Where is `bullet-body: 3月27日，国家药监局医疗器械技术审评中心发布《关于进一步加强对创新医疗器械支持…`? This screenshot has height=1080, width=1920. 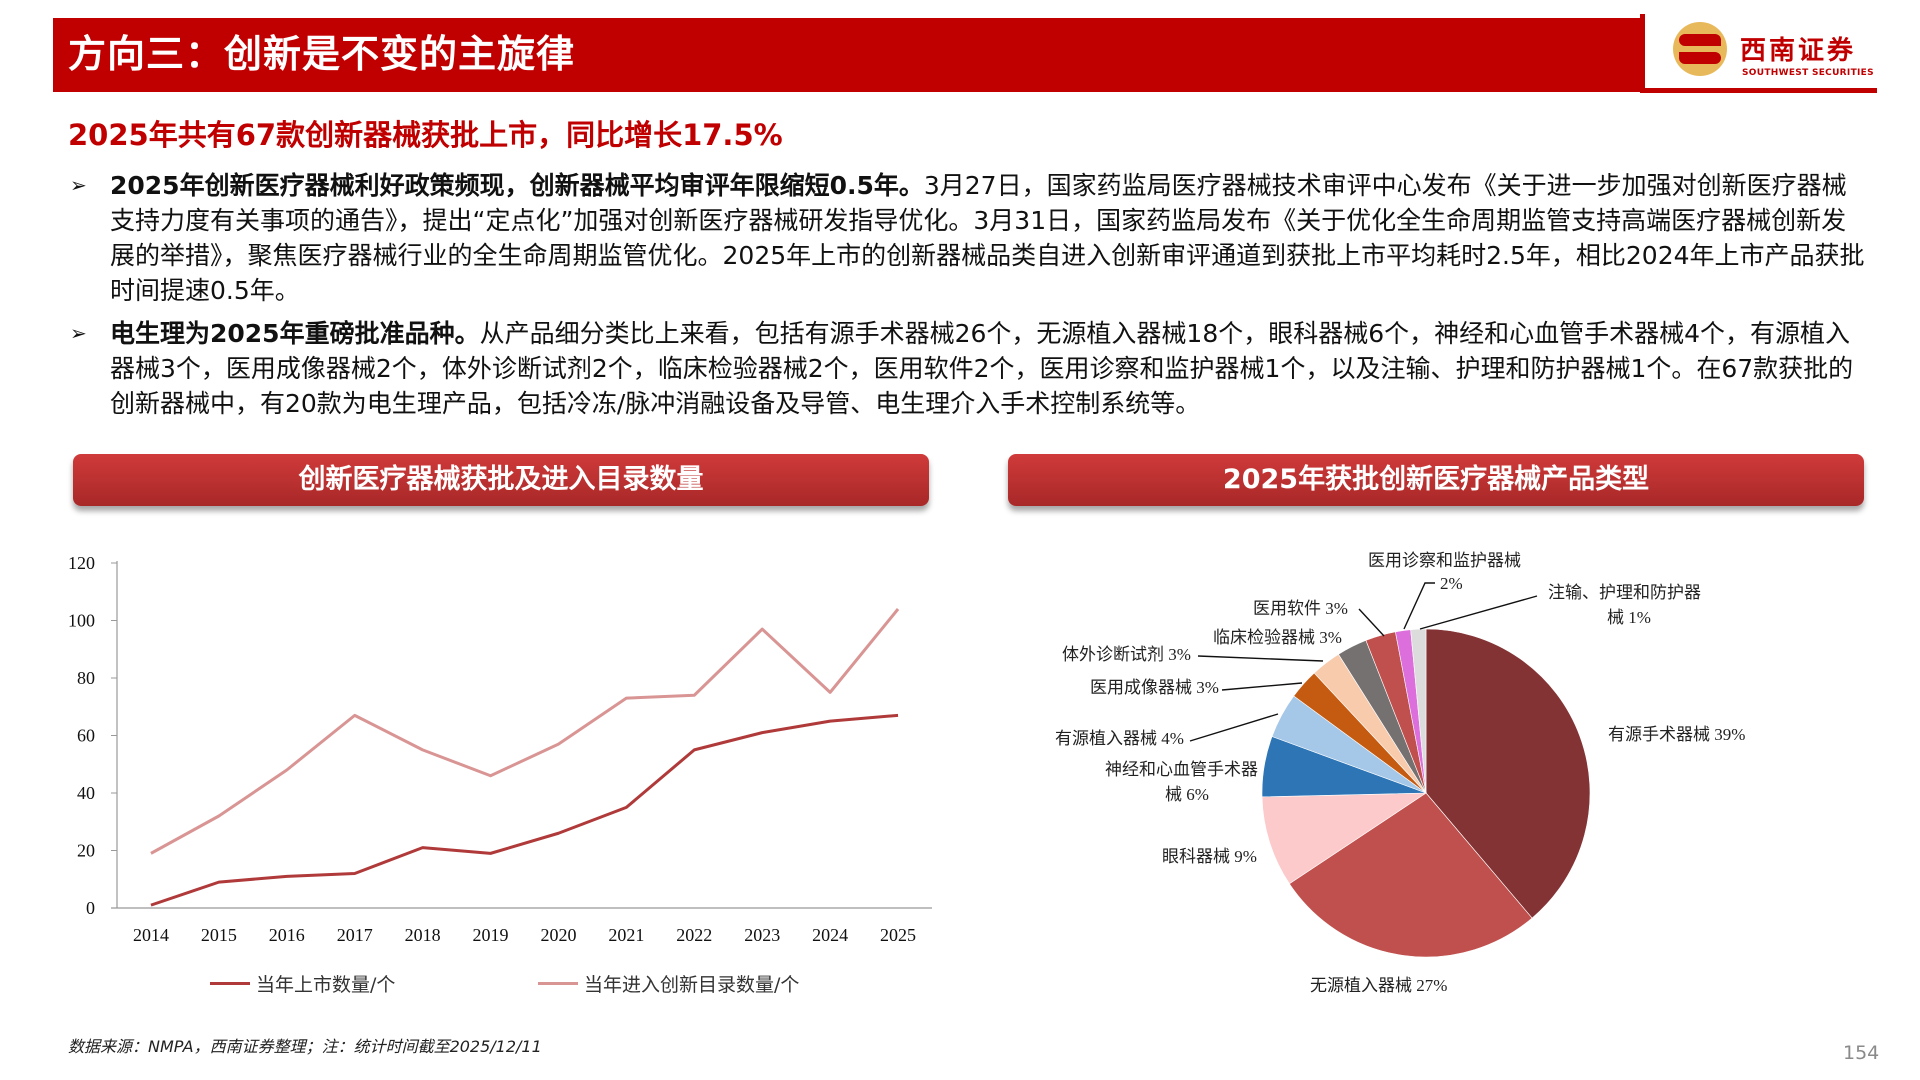 bullet-body: 3月27日，国家药监局医疗器械技术审评中心发布《关于进一步加强对创新医疗器械支持… is located at coordinates (987, 238).